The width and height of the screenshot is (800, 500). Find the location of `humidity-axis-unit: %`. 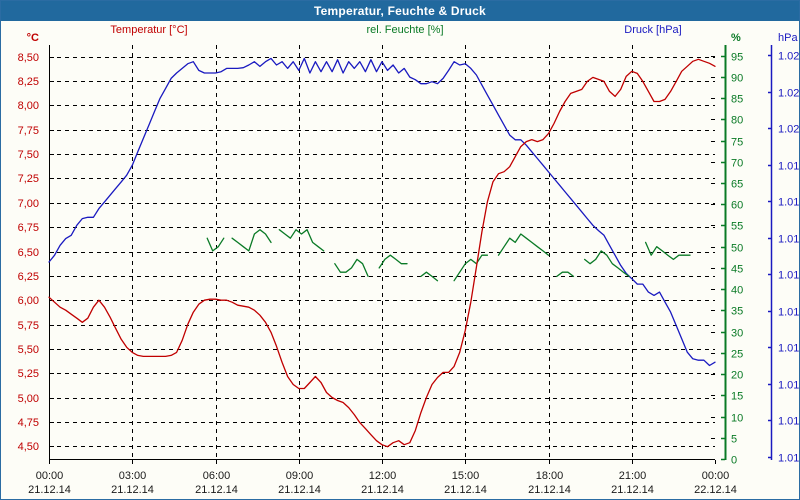

humidity-axis-unit: % is located at coordinates (736, 38).